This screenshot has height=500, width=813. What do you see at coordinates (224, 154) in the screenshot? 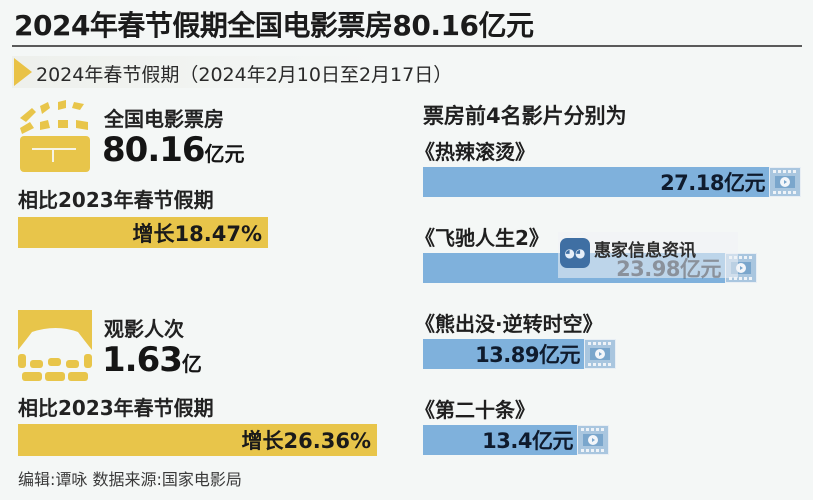
I see `box-office-unit: 亿元` at bounding box center [224, 154].